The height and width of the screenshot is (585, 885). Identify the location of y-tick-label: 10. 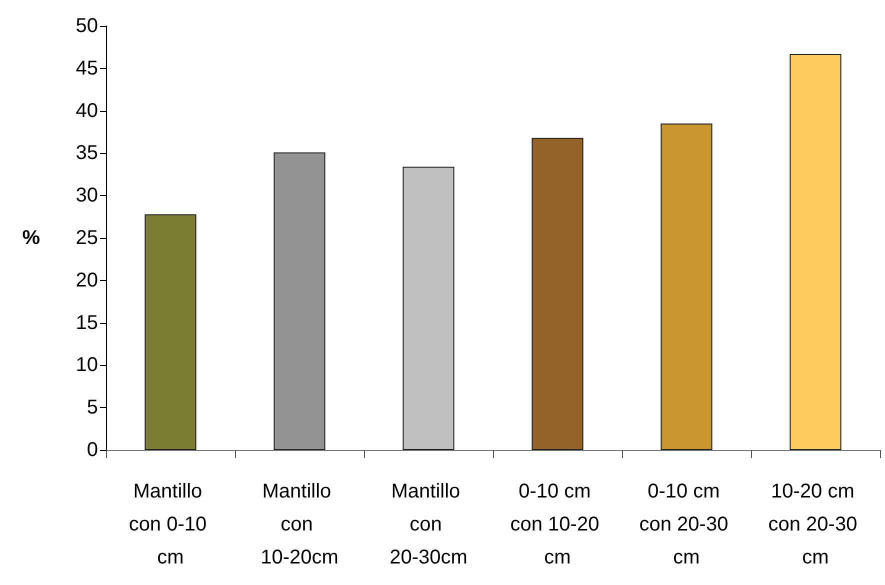
(87, 365).